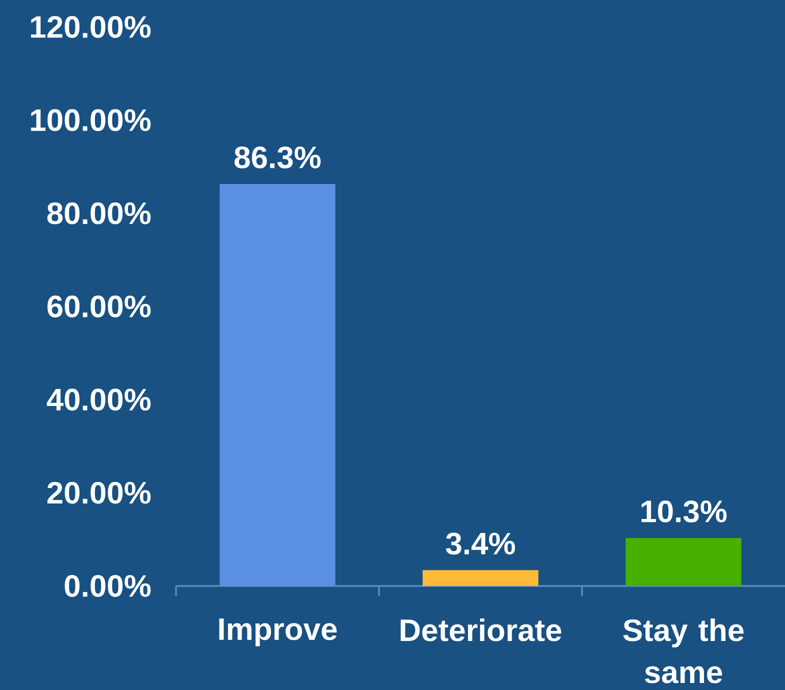  I want to click on y-tick-label: 60.00%, so click(99, 307).